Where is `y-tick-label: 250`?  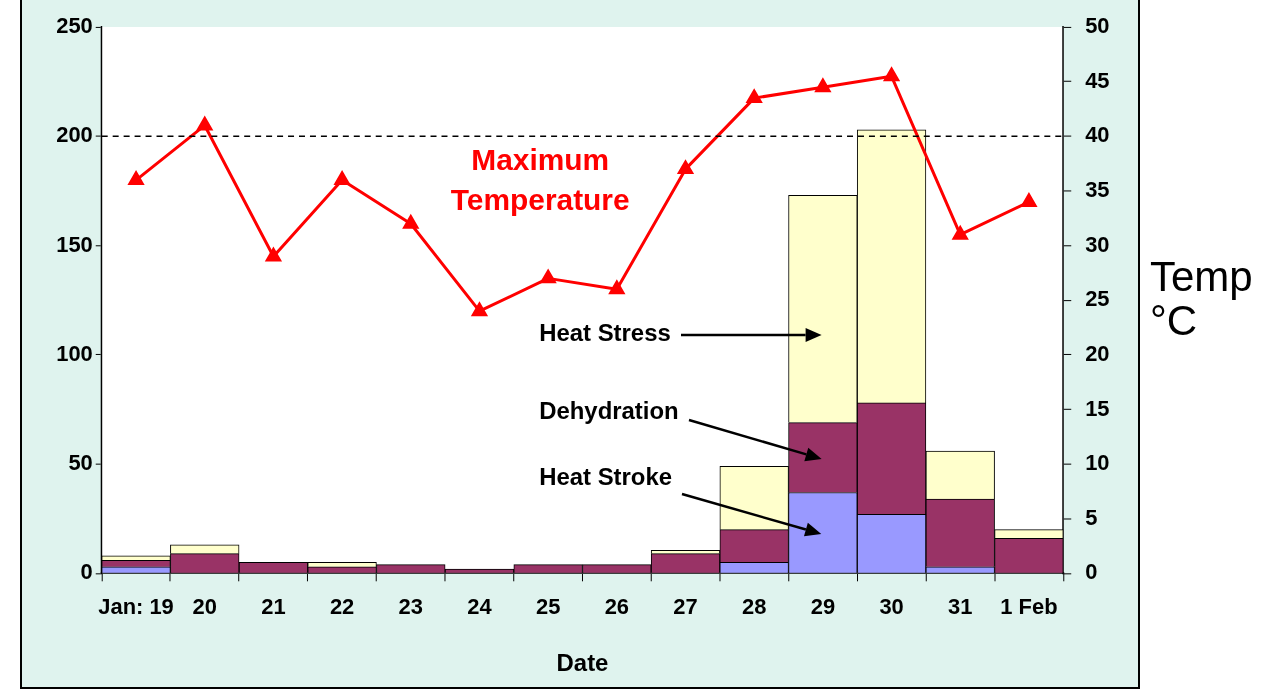
y-tick-label: 250 is located at coordinates (74, 26).